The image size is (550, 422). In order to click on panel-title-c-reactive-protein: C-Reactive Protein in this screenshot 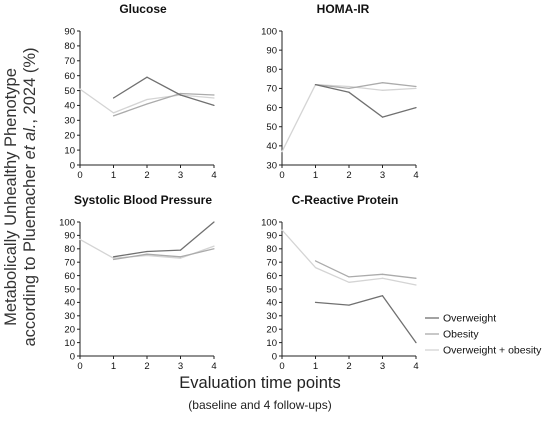, I will do `click(345, 200)`.